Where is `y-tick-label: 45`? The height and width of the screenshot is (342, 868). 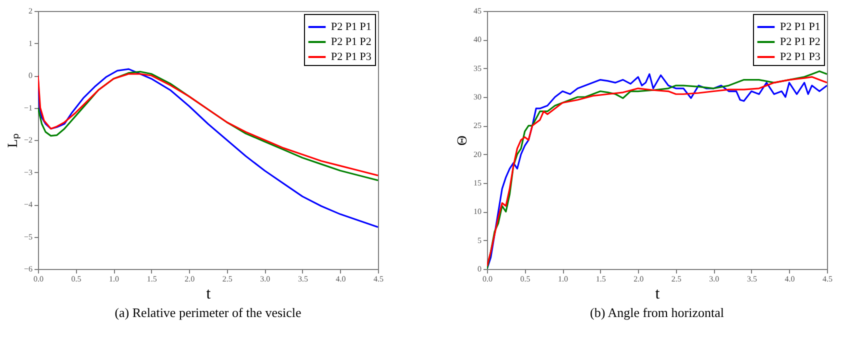
y-tick-label: 45 is located at coordinates (478, 11).